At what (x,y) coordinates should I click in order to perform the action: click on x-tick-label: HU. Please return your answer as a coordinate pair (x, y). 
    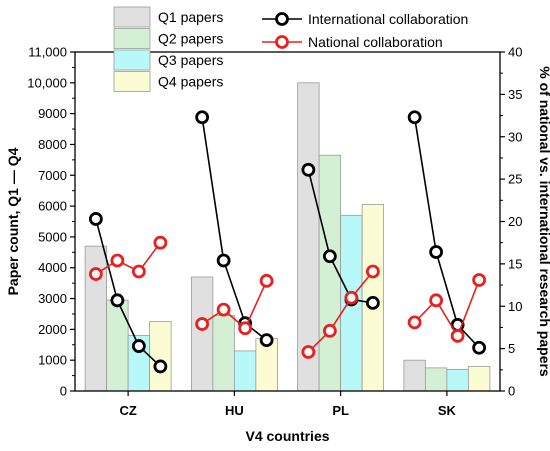
    Looking at the image, I should click on (234, 410).